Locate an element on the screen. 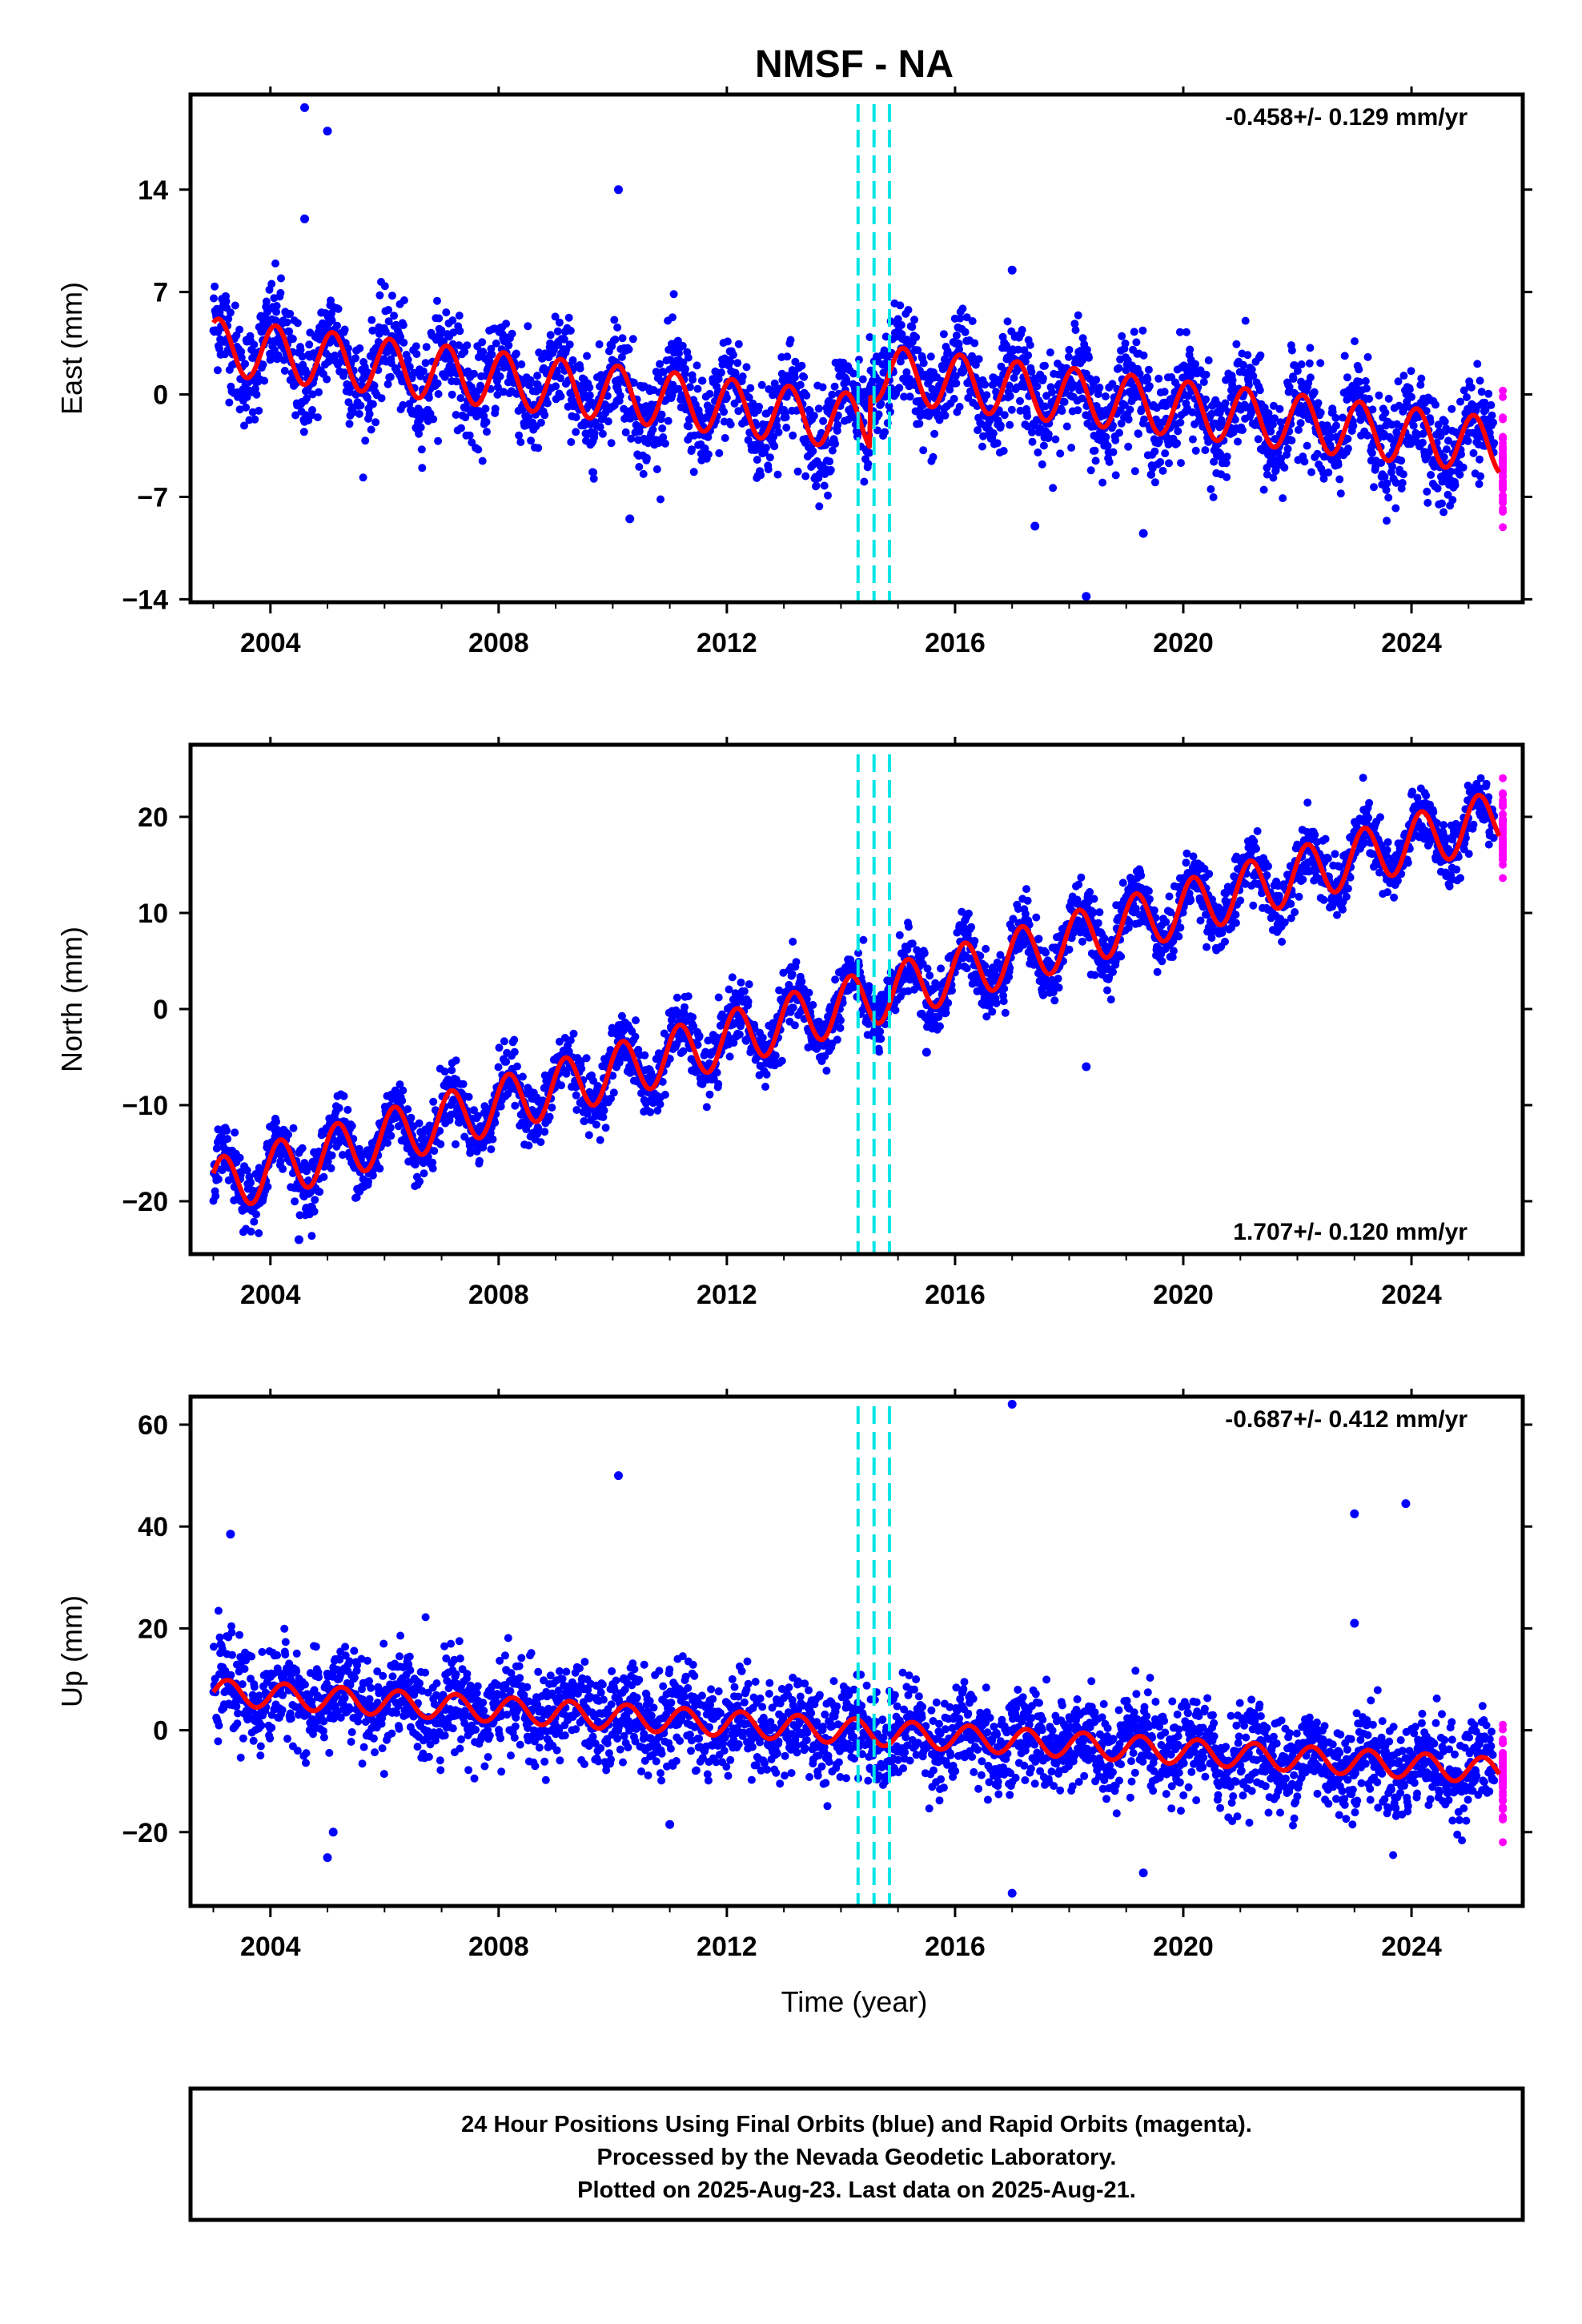 The width and height of the screenshot is (1582, 2324). east-x-tick-label: 2016 is located at coordinates (956, 643).